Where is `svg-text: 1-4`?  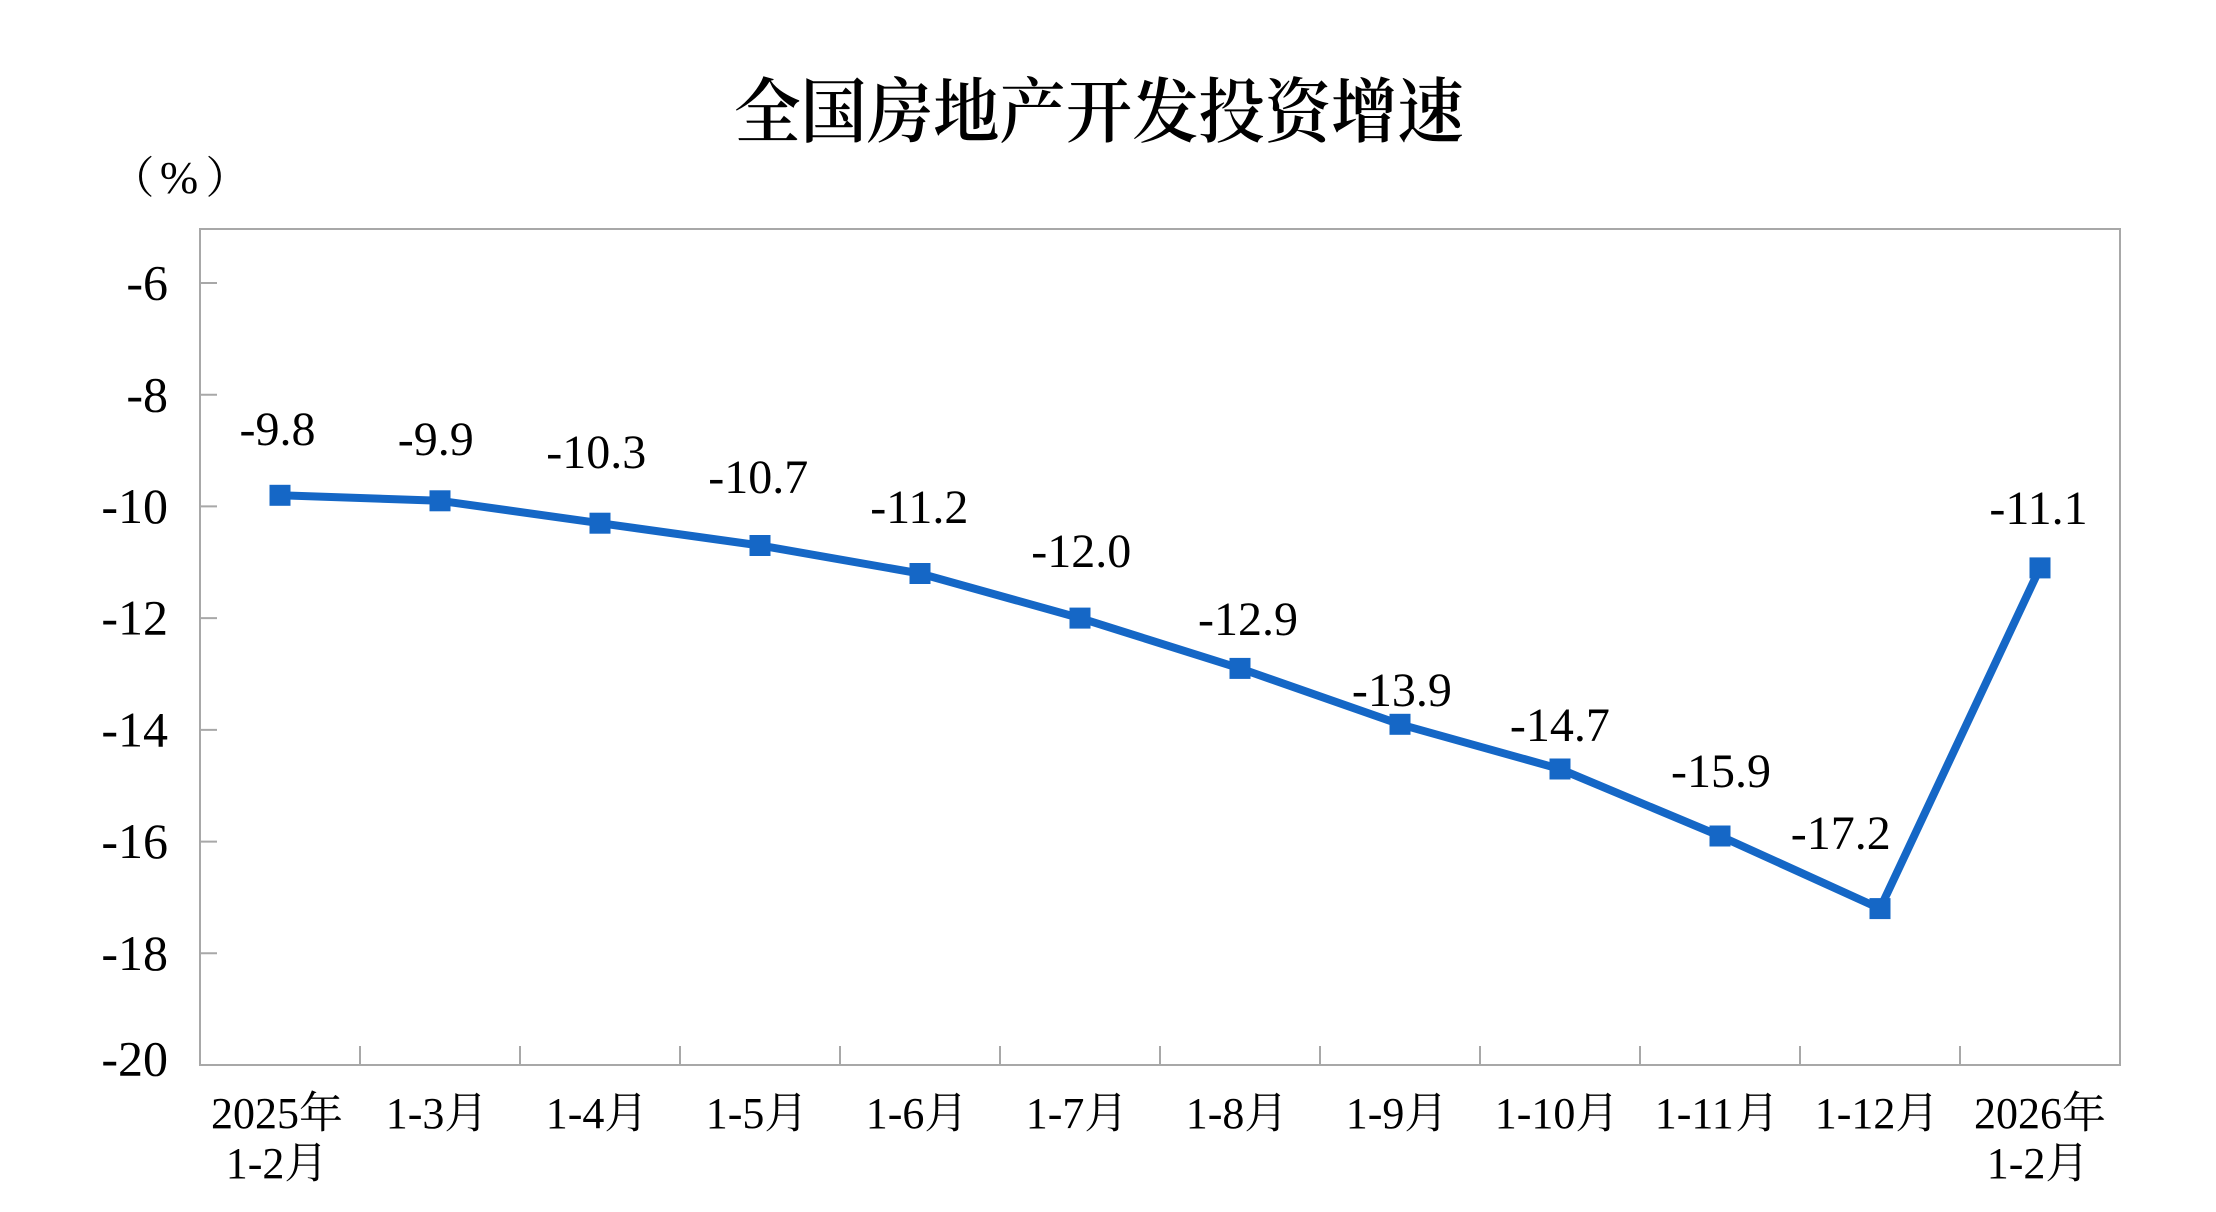
svg-text: 1-4 is located at coordinates (575, 1113).